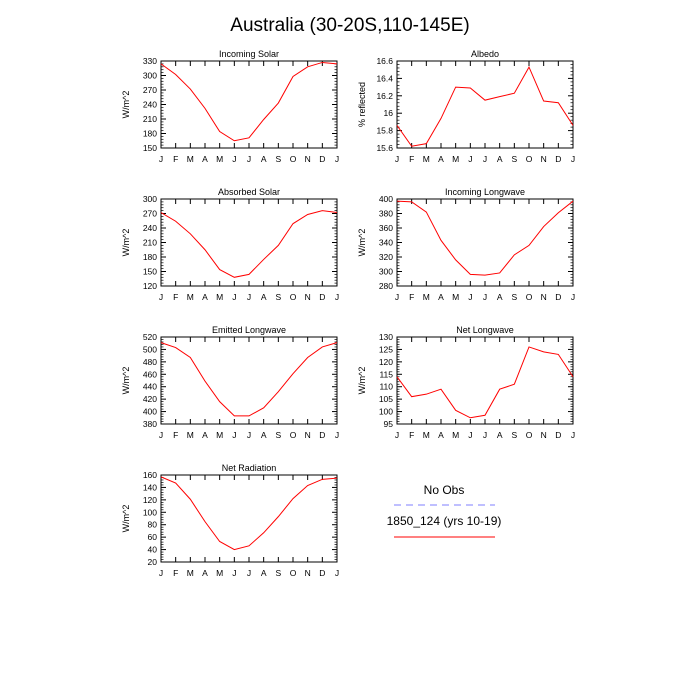 The image size is (700, 700). Describe the element at coordinates (308, 573) in the screenshot. I see `net-radiation-xtick-label: N` at that location.